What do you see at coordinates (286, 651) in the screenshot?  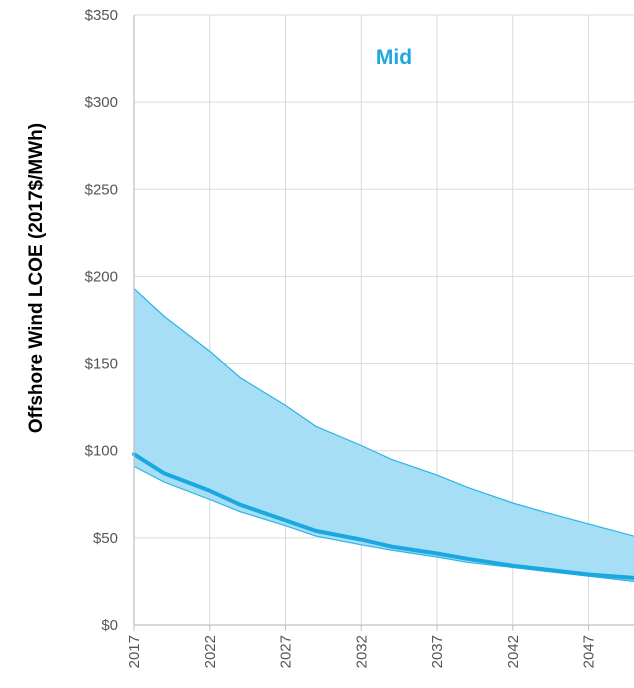 I see `x-tick-label: 2027` at bounding box center [286, 651].